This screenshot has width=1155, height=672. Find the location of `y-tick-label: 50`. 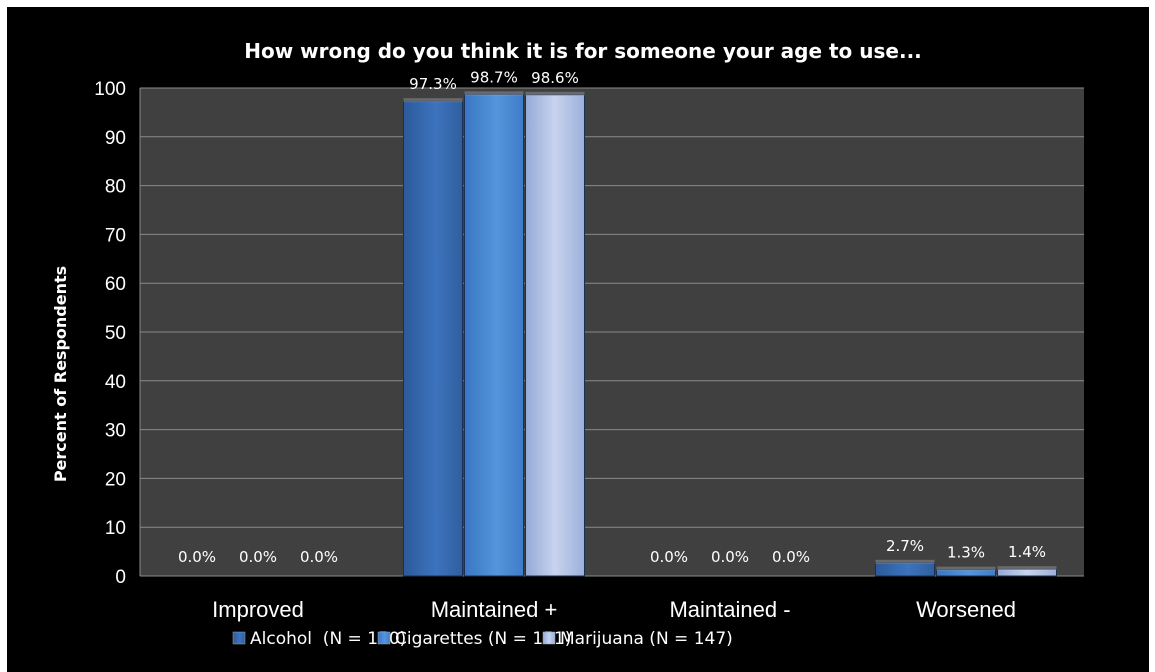

y-tick-label: 50 is located at coordinates (115, 333).